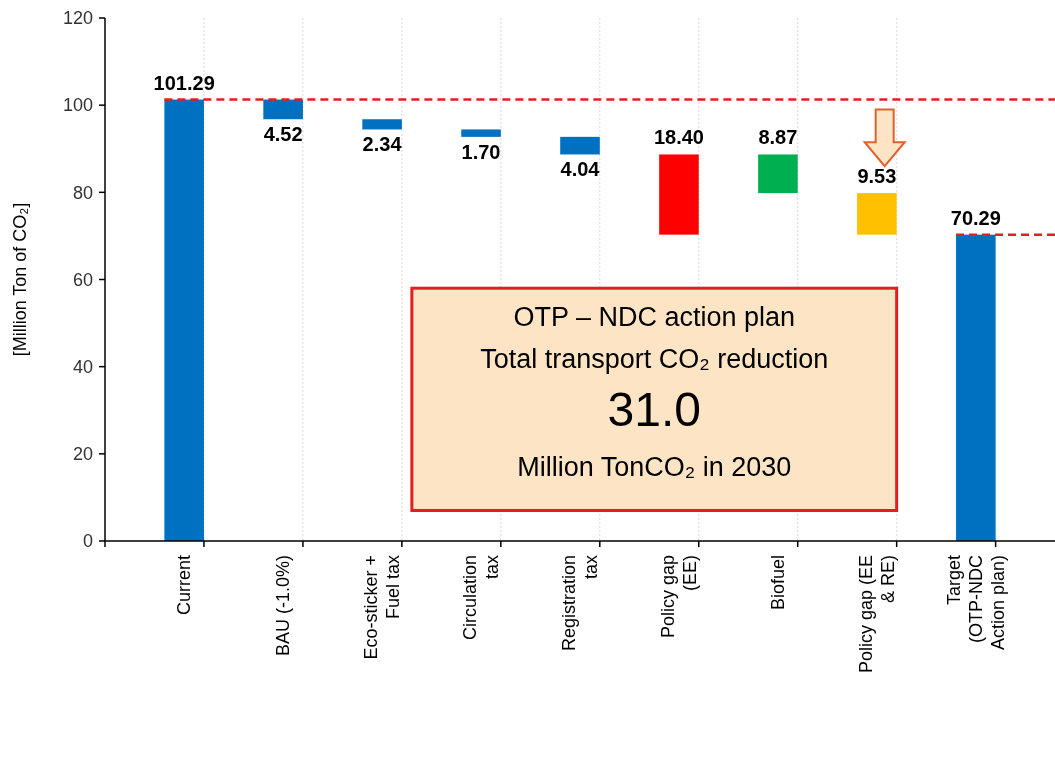  What do you see at coordinates (481, 598) in the screenshot?
I see `x-tick-label: Circulation tax` at bounding box center [481, 598].